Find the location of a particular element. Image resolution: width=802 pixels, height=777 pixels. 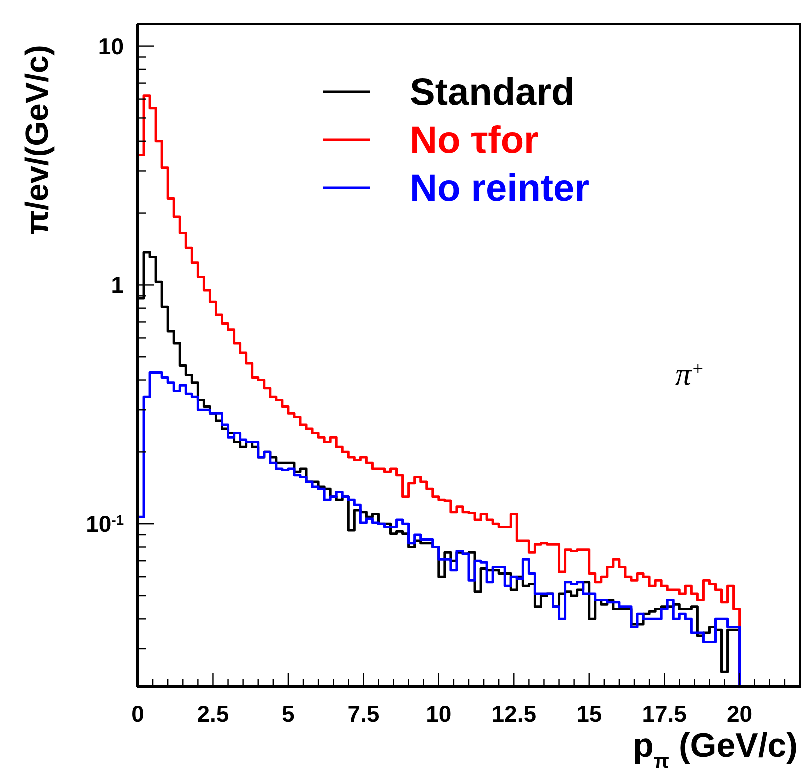

x-tick-label: 20 is located at coordinates (740, 714).